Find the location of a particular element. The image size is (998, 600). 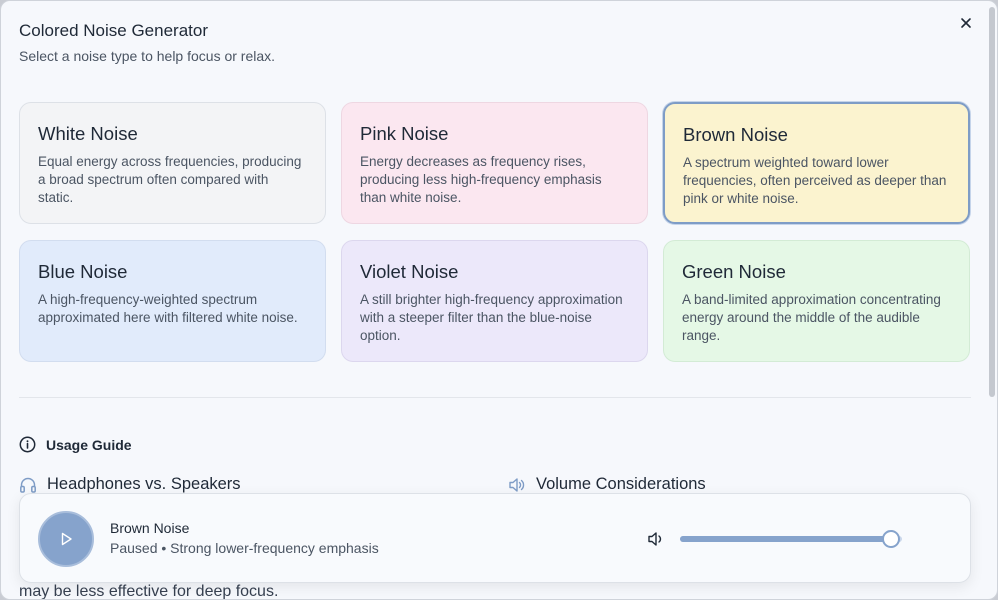

noise-card-title: Violet Noise is located at coordinates (409, 271).